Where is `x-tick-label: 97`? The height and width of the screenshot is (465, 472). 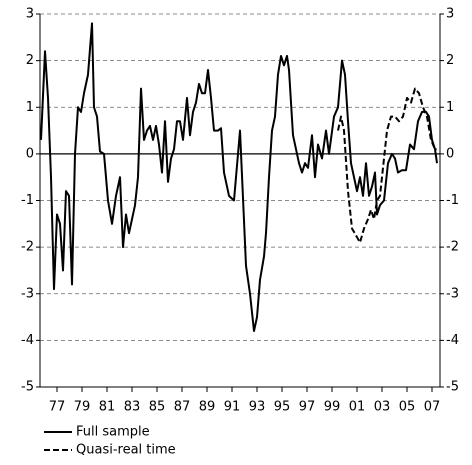 x-tick-label: 97 is located at coordinates (307, 407).